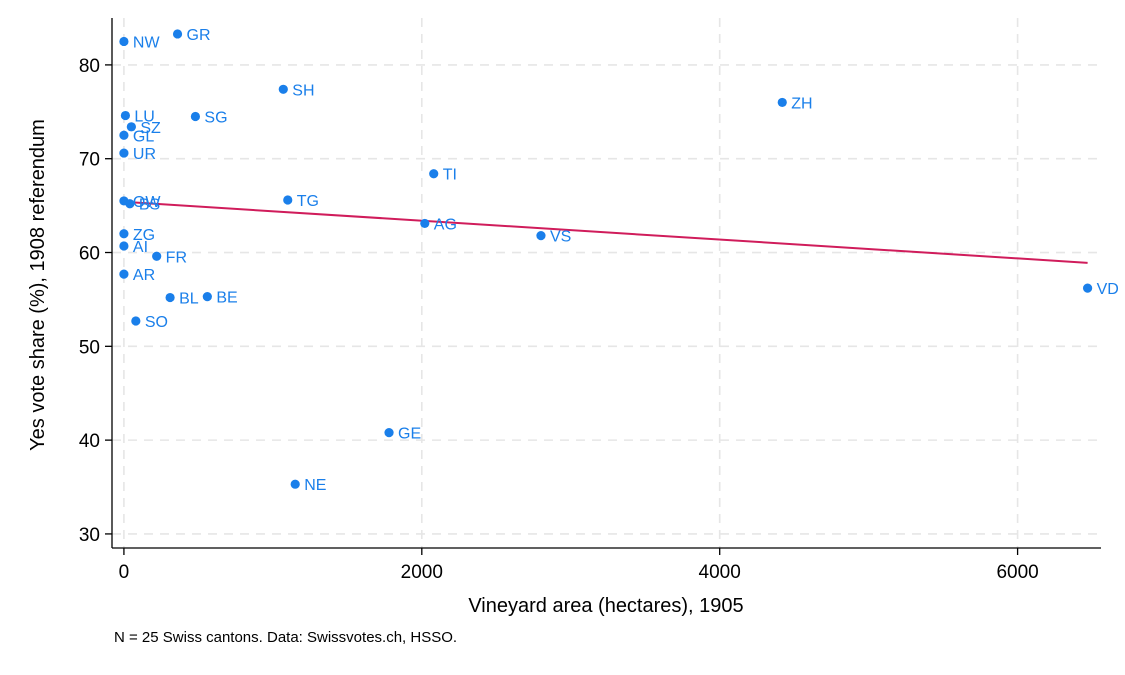 Image resolution: width=1125 pixels, height=675 pixels. Describe the element at coordinates (303, 90) in the screenshot. I see `point-label: SH` at that location.